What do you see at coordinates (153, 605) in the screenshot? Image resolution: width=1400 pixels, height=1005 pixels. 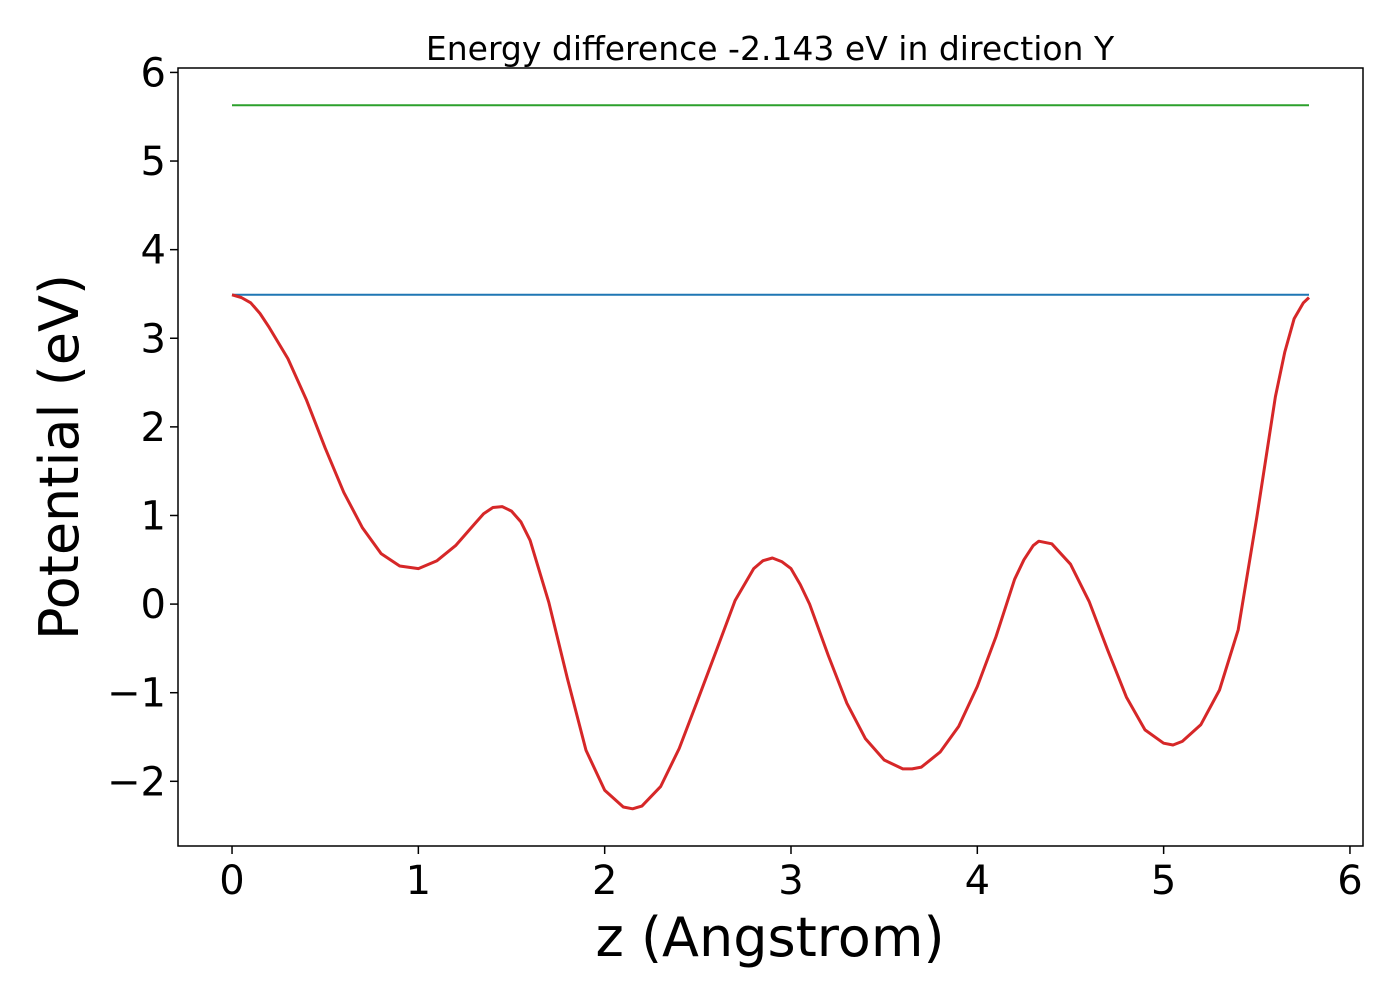 I see `y-tick-label: 0` at bounding box center [153, 605].